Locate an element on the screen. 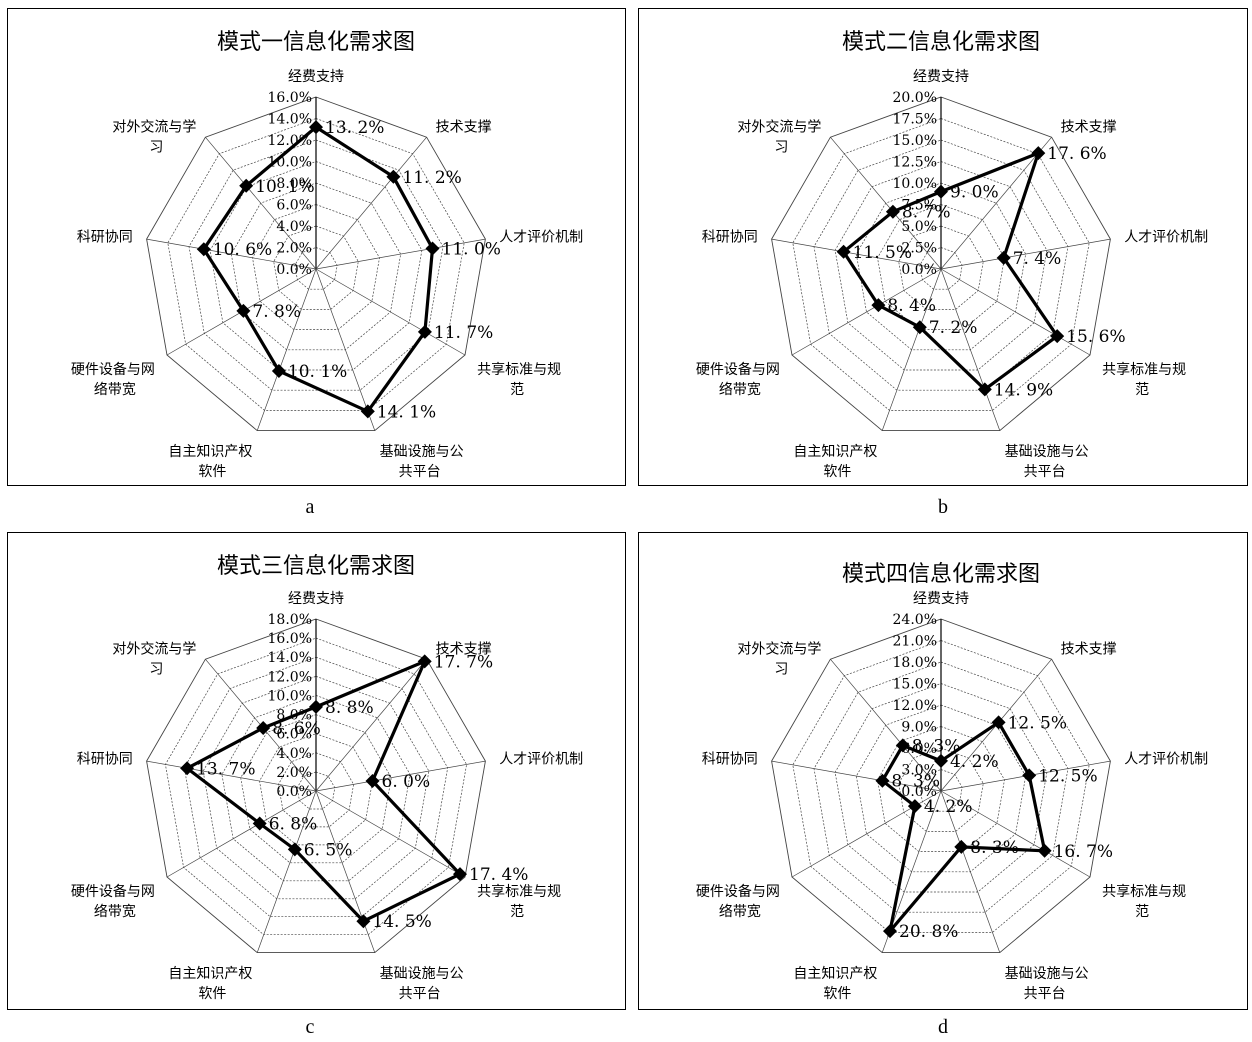 This screenshot has height=1042, width=1252. data-label: 6. 0% is located at coordinates (406, 782).